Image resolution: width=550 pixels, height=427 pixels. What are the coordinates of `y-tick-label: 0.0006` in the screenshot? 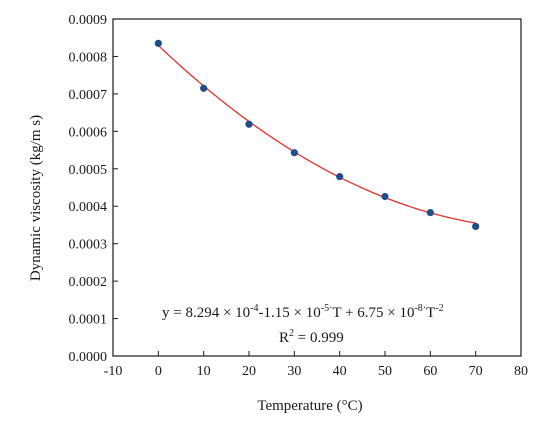 It's located at (88, 132).